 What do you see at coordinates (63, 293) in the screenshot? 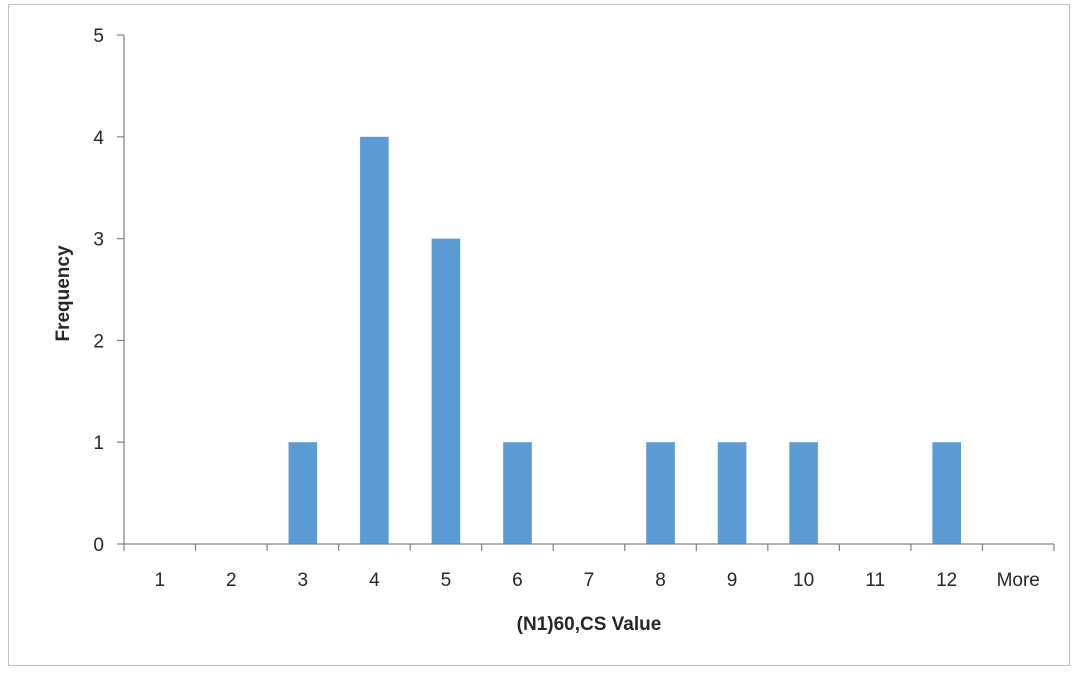
I see `y-axis-title: Frequency` at bounding box center [63, 293].